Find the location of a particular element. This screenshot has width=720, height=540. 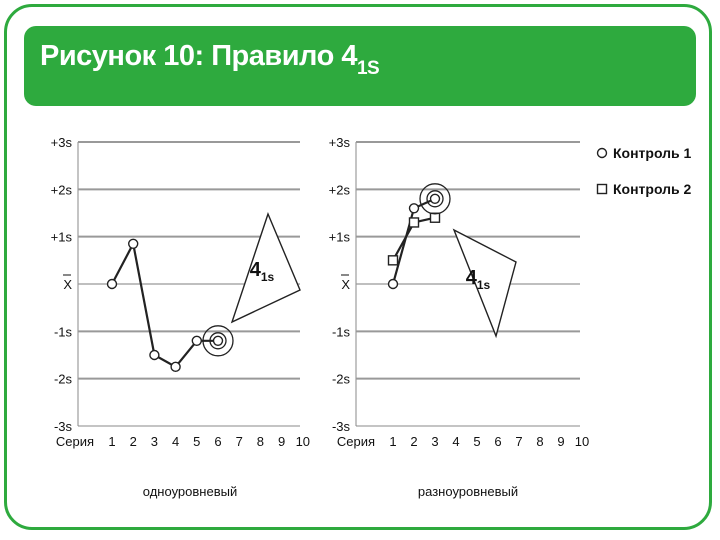

legend-marker-circle is located at coordinates (602, 153).